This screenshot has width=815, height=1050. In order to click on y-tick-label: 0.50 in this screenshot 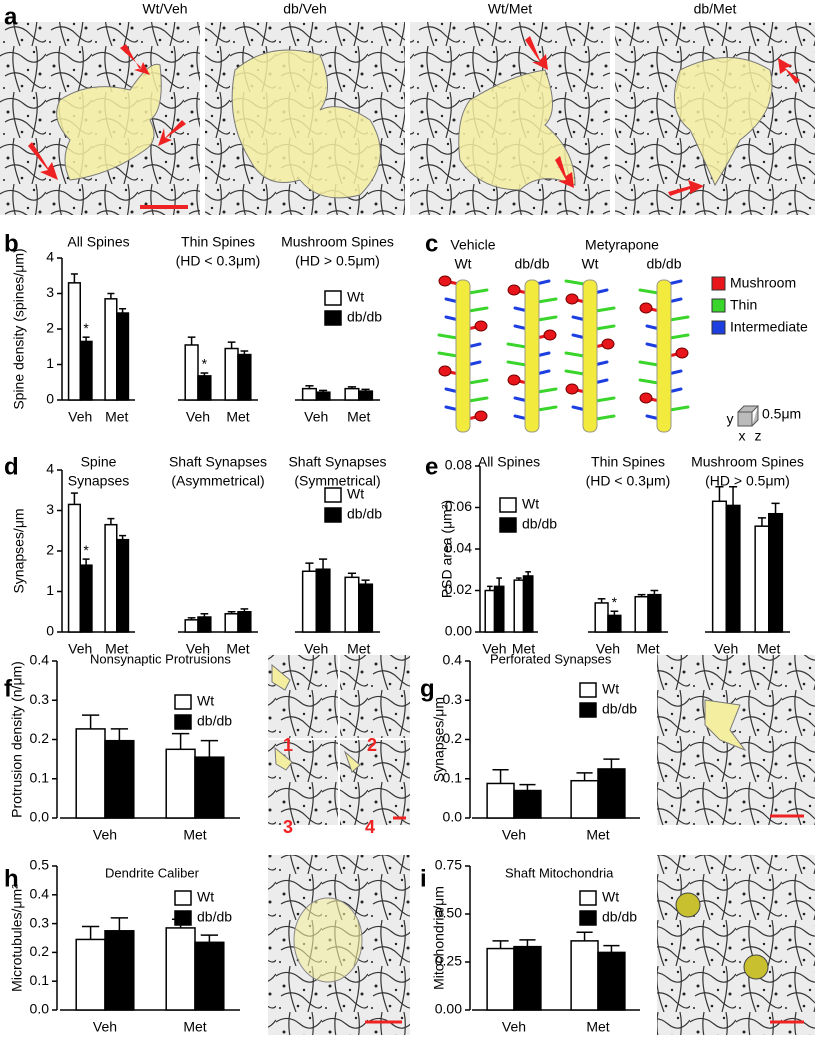, I will do `click(448, 913)`.